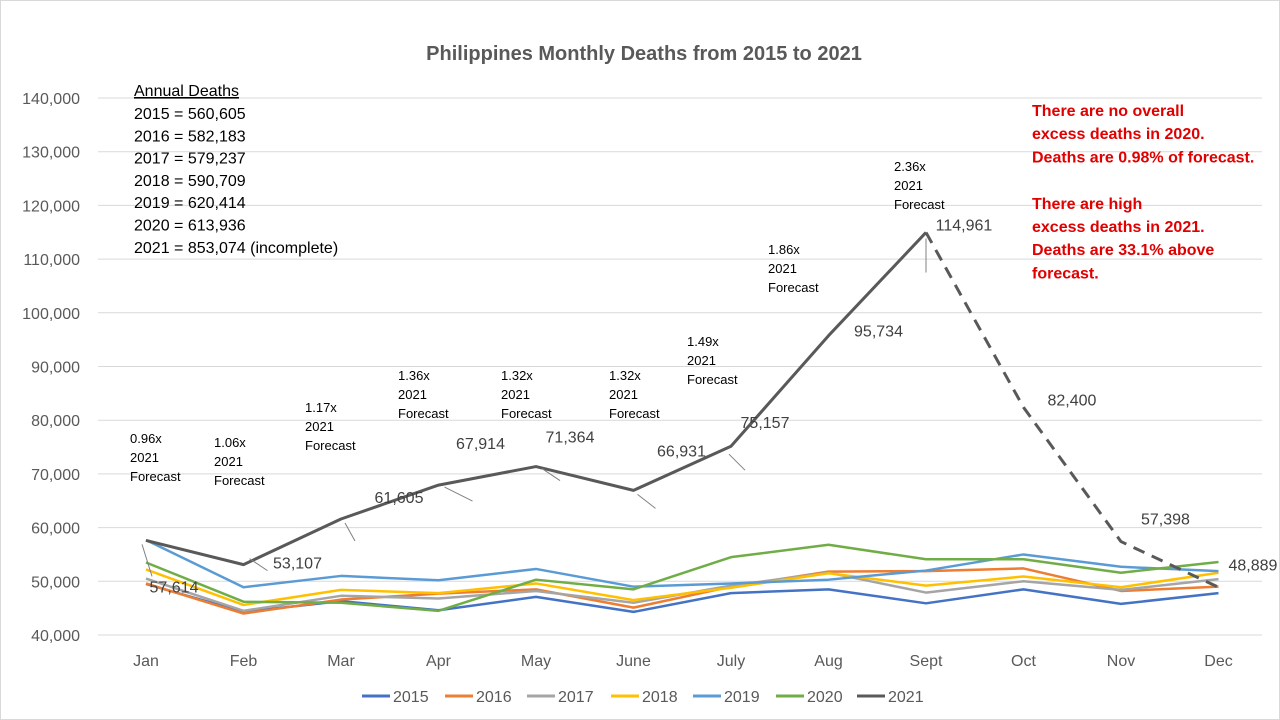  I want to click on series-line-2019, so click(682, 563).